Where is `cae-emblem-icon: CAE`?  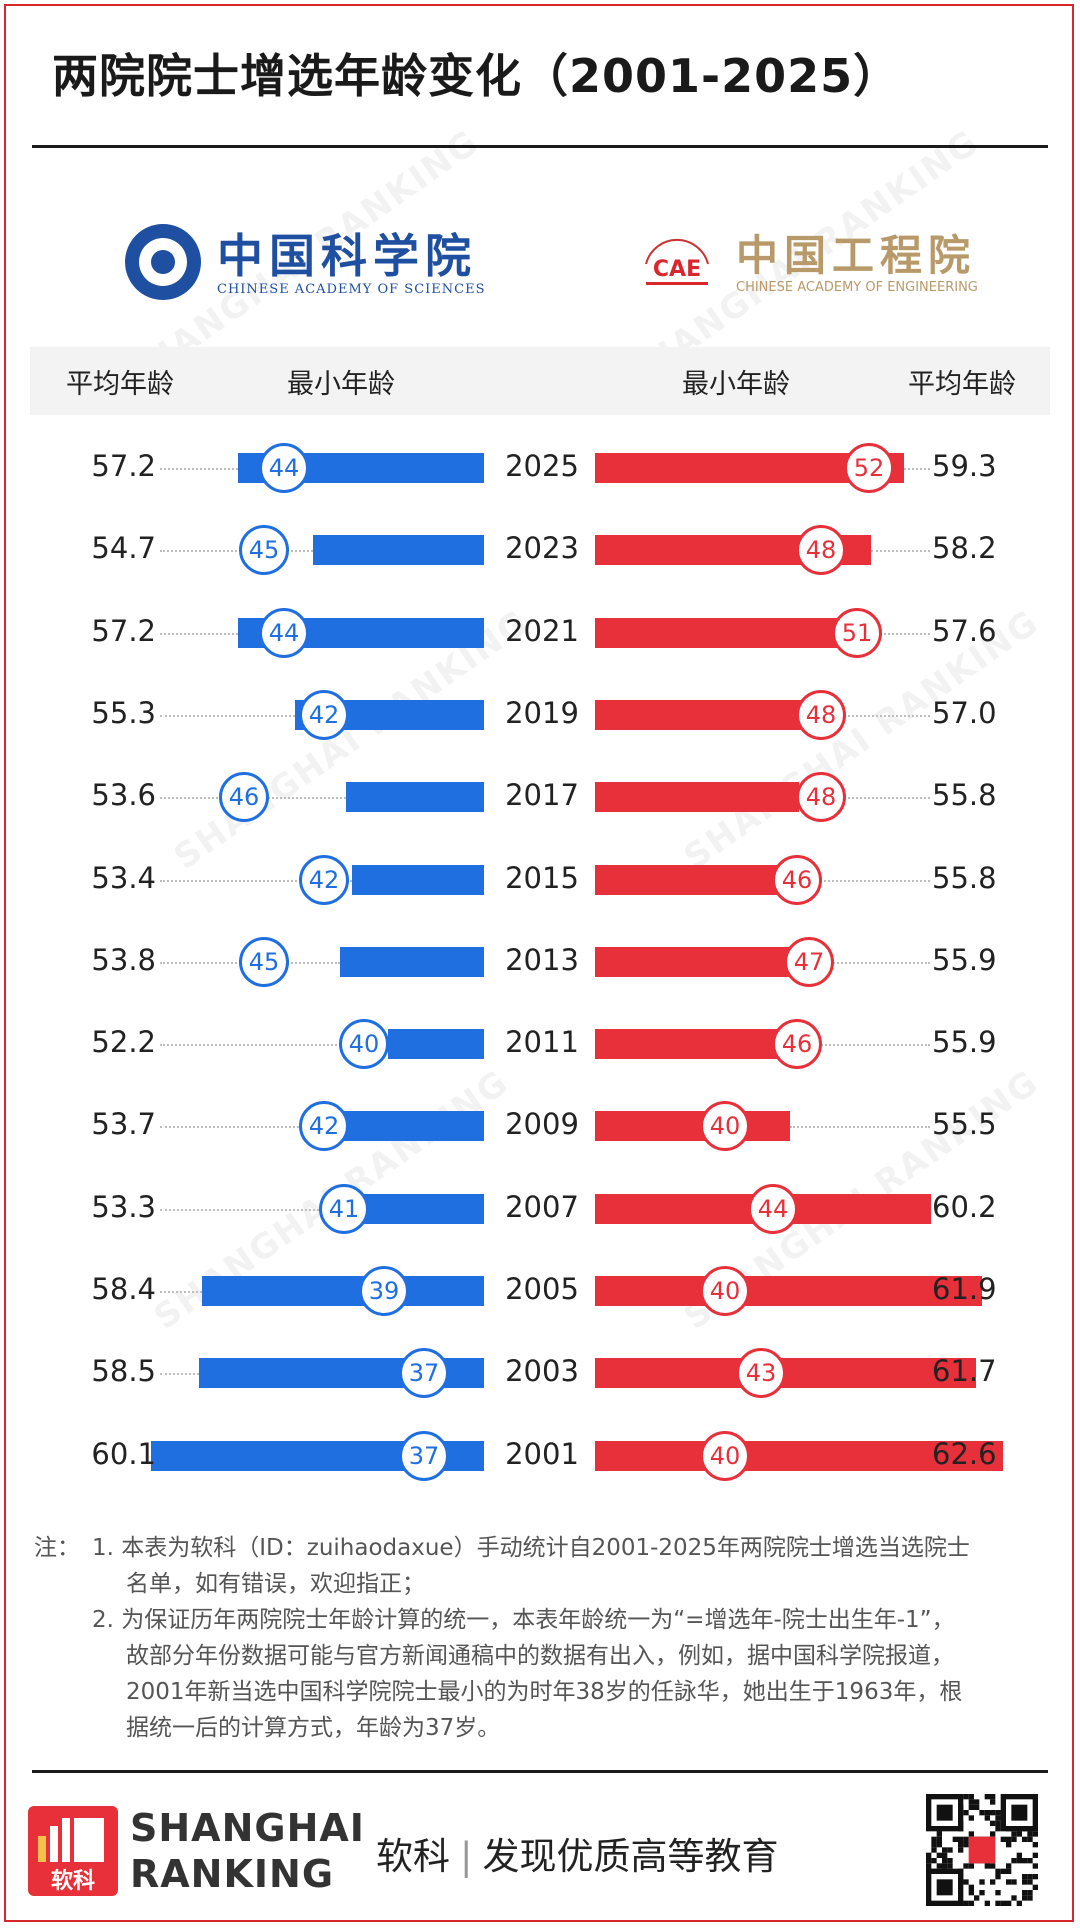 cae-emblem-icon: CAE is located at coordinates (677, 261).